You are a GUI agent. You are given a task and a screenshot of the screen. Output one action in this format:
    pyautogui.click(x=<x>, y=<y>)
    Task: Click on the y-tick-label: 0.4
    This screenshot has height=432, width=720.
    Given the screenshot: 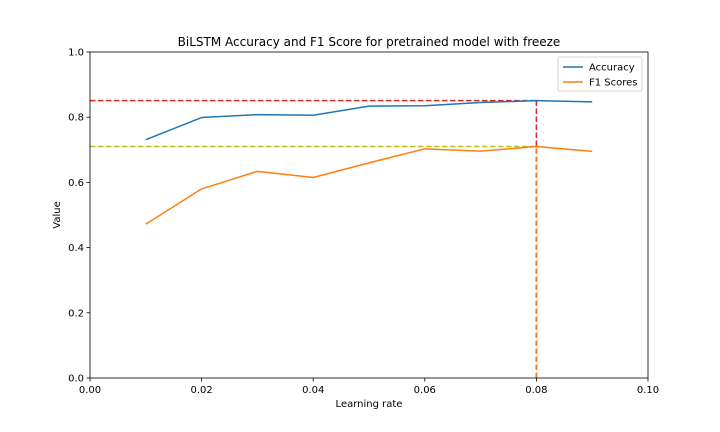 What is the action you would take?
    pyautogui.click(x=76, y=248)
    